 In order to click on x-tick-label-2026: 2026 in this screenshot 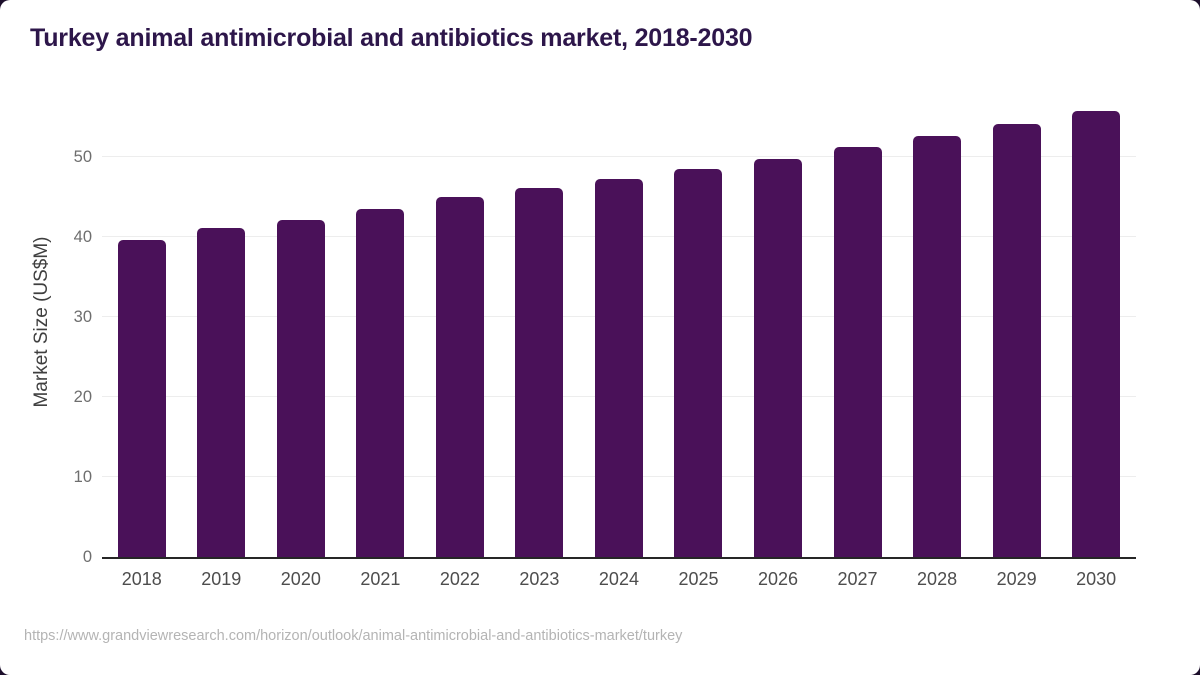, I will do `click(778, 579)`.